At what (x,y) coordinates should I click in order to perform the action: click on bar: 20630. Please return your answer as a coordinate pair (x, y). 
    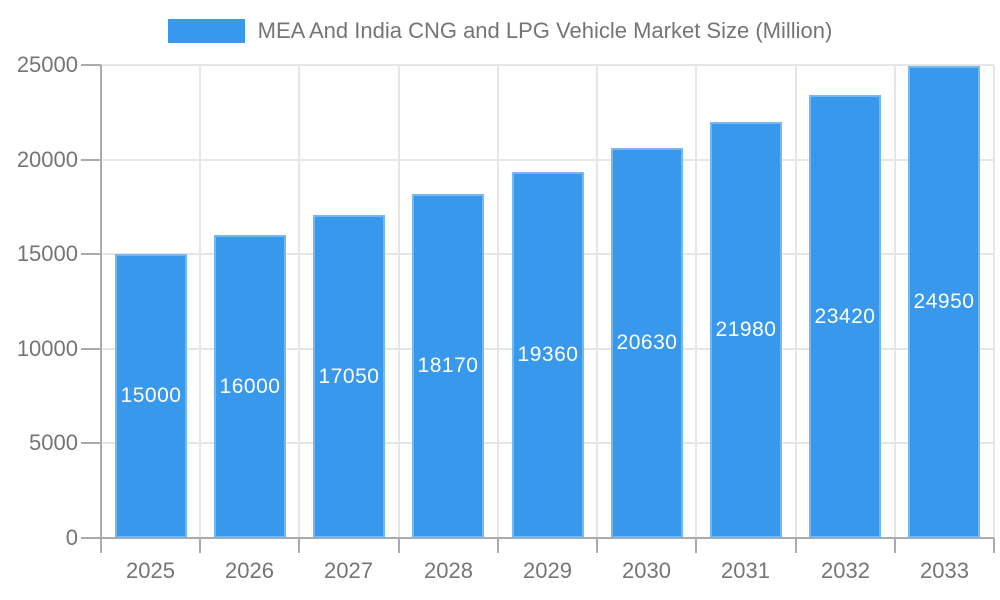
    Looking at the image, I should click on (647, 343).